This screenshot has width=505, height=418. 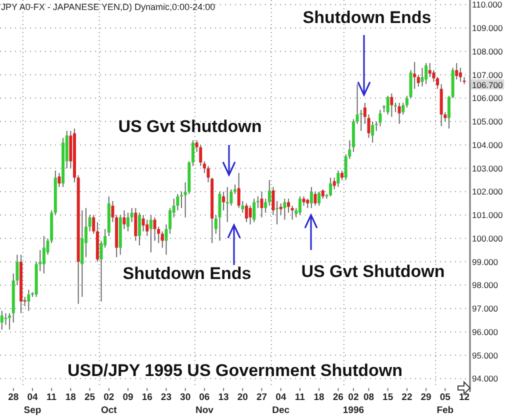 What do you see at coordinates (485, 261) in the screenshot?
I see `y-tick-label: 99.000` at bounding box center [485, 261].